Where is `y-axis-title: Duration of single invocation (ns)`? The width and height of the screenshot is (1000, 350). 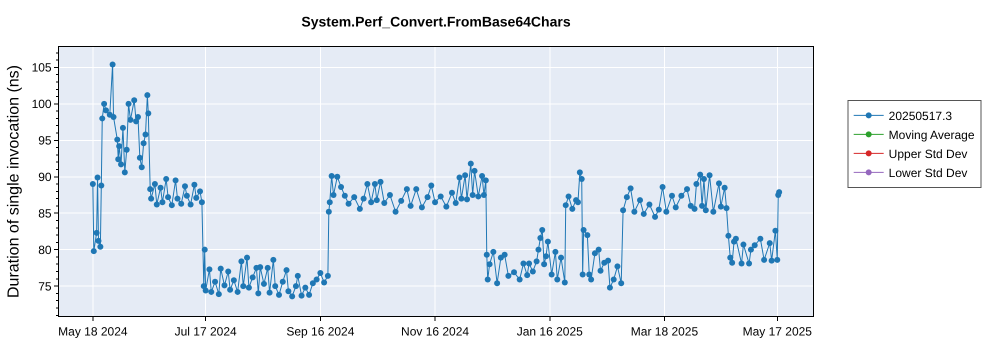
y-axis-title: Duration of single invocation (ns) is located at coordinates (13, 181).